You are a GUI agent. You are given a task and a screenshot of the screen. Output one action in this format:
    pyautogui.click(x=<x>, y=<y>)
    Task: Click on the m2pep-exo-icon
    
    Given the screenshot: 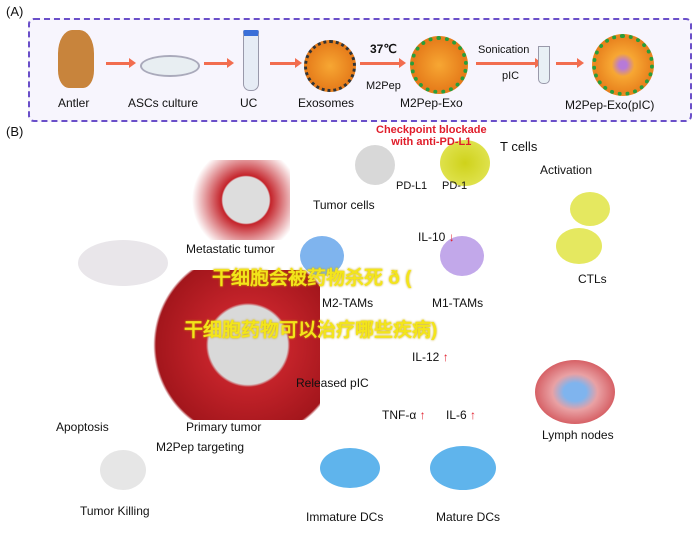 What is the action you would take?
    pyautogui.click(x=439, y=65)
    